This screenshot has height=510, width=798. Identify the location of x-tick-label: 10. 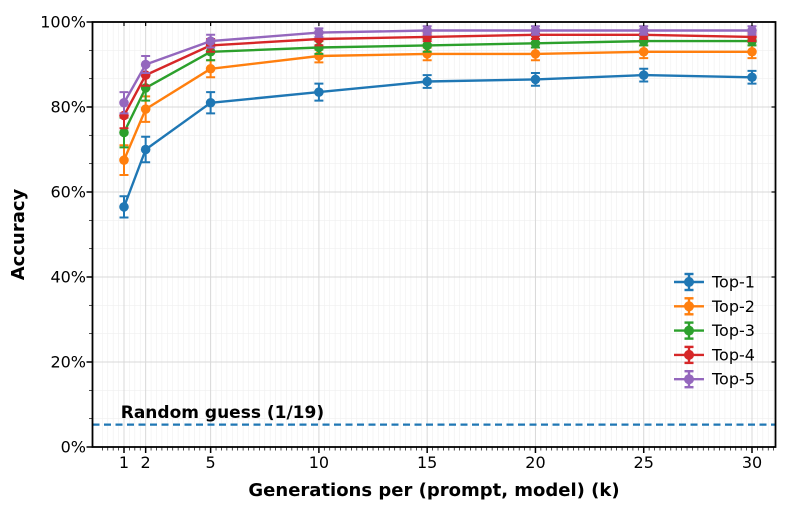
(319, 462).